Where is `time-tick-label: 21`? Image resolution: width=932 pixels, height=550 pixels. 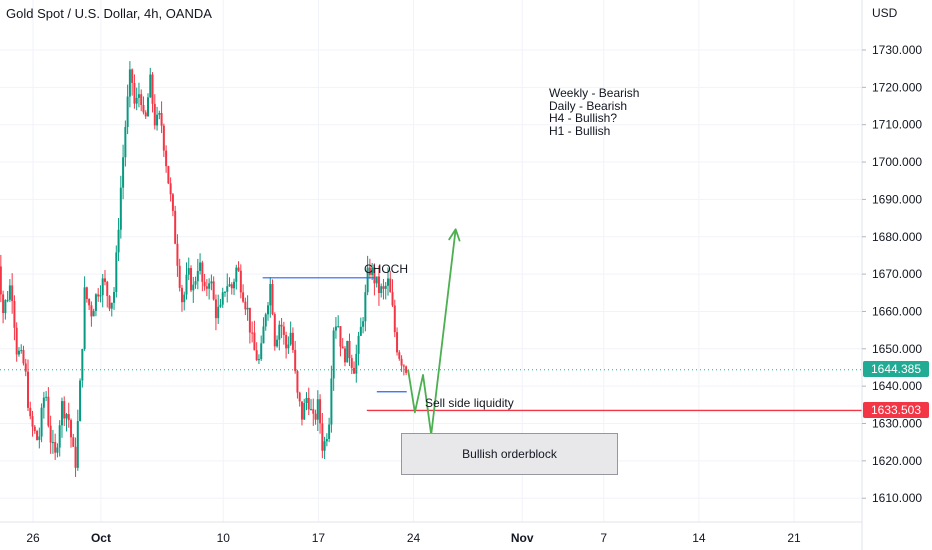
time-tick-label: 21 is located at coordinates (794, 538).